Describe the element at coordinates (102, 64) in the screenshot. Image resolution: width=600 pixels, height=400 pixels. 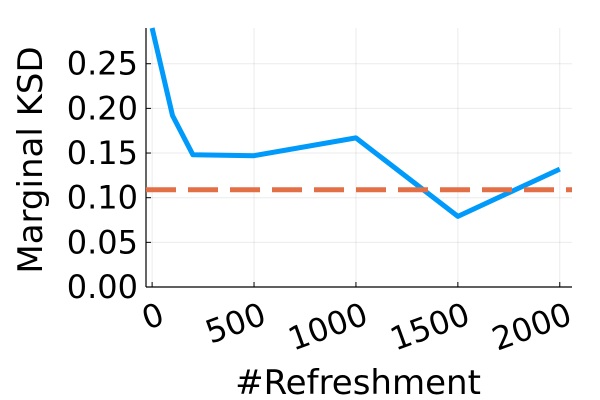
I see `y-tick-label: 0.25` at that location.